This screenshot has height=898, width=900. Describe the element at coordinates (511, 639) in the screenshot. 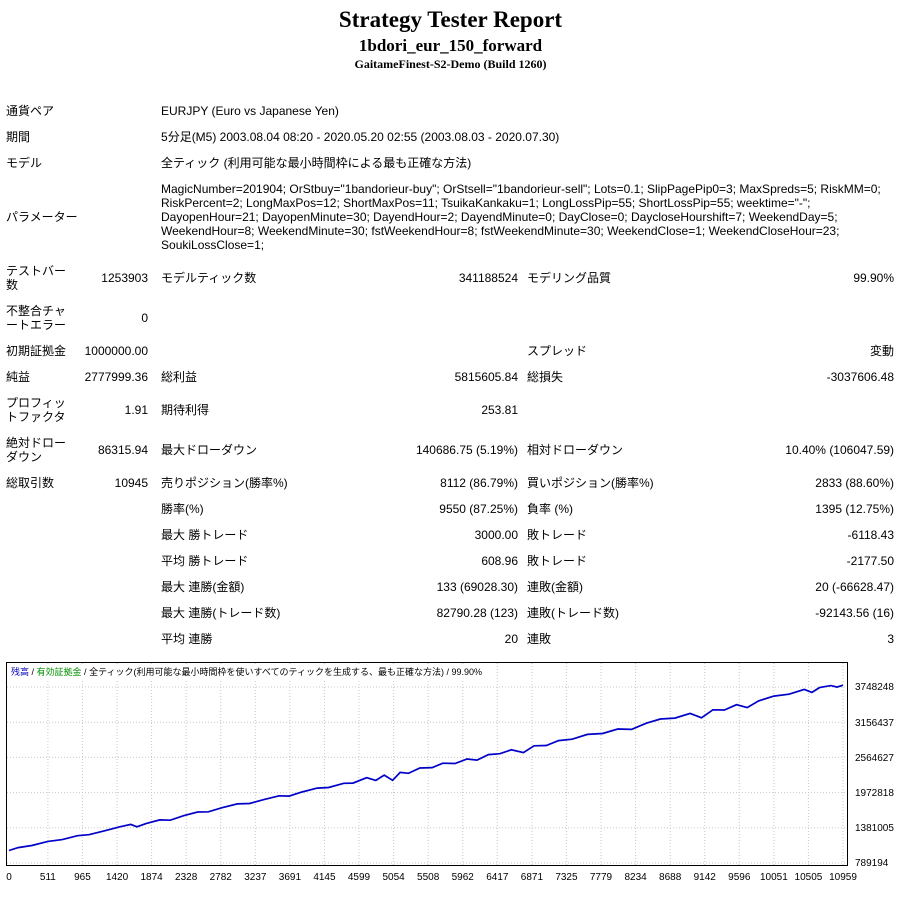

I see `stat-value: 20` at that location.